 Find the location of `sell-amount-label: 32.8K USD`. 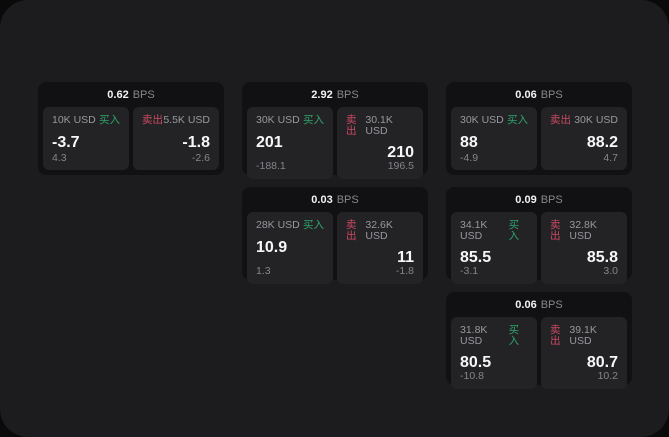

sell-amount-label: 32.8K USD is located at coordinates (583, 230).